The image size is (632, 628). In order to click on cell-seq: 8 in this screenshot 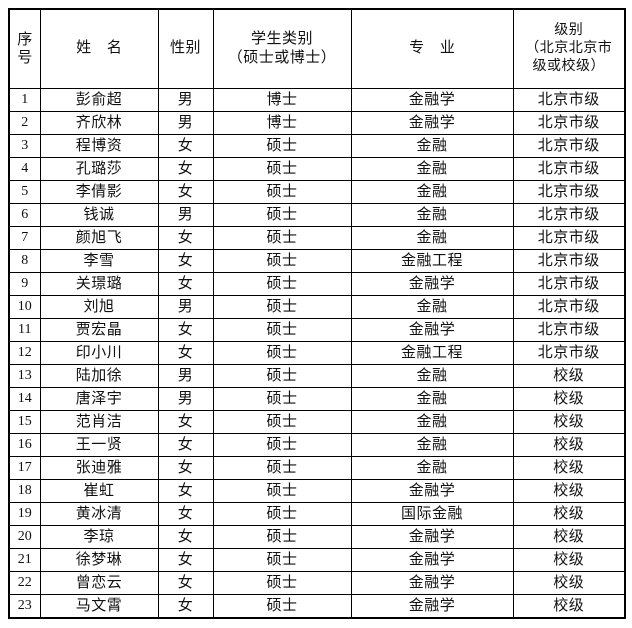, I will do `click(24, 261)`.